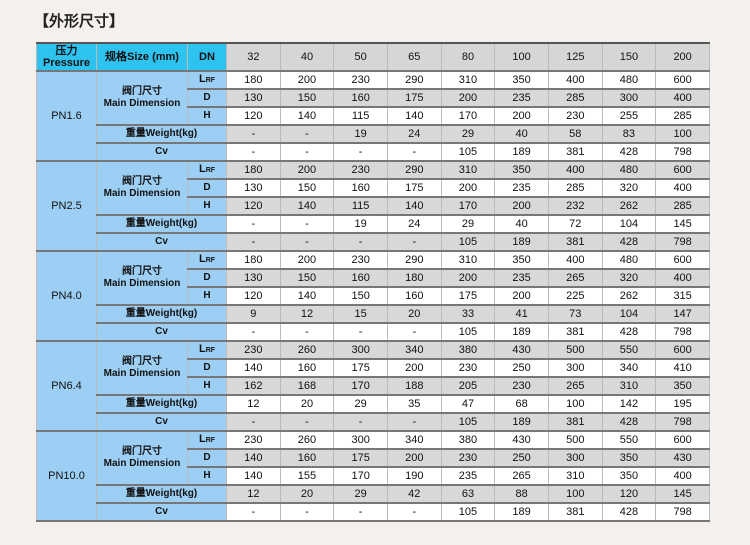  What do you see at coordinates (373, 134) in the screenshot?
I see `table-row-weight: 重量Weight(kg) - -19 24 29 40 58 83 100` at bounding box center [373, 134].